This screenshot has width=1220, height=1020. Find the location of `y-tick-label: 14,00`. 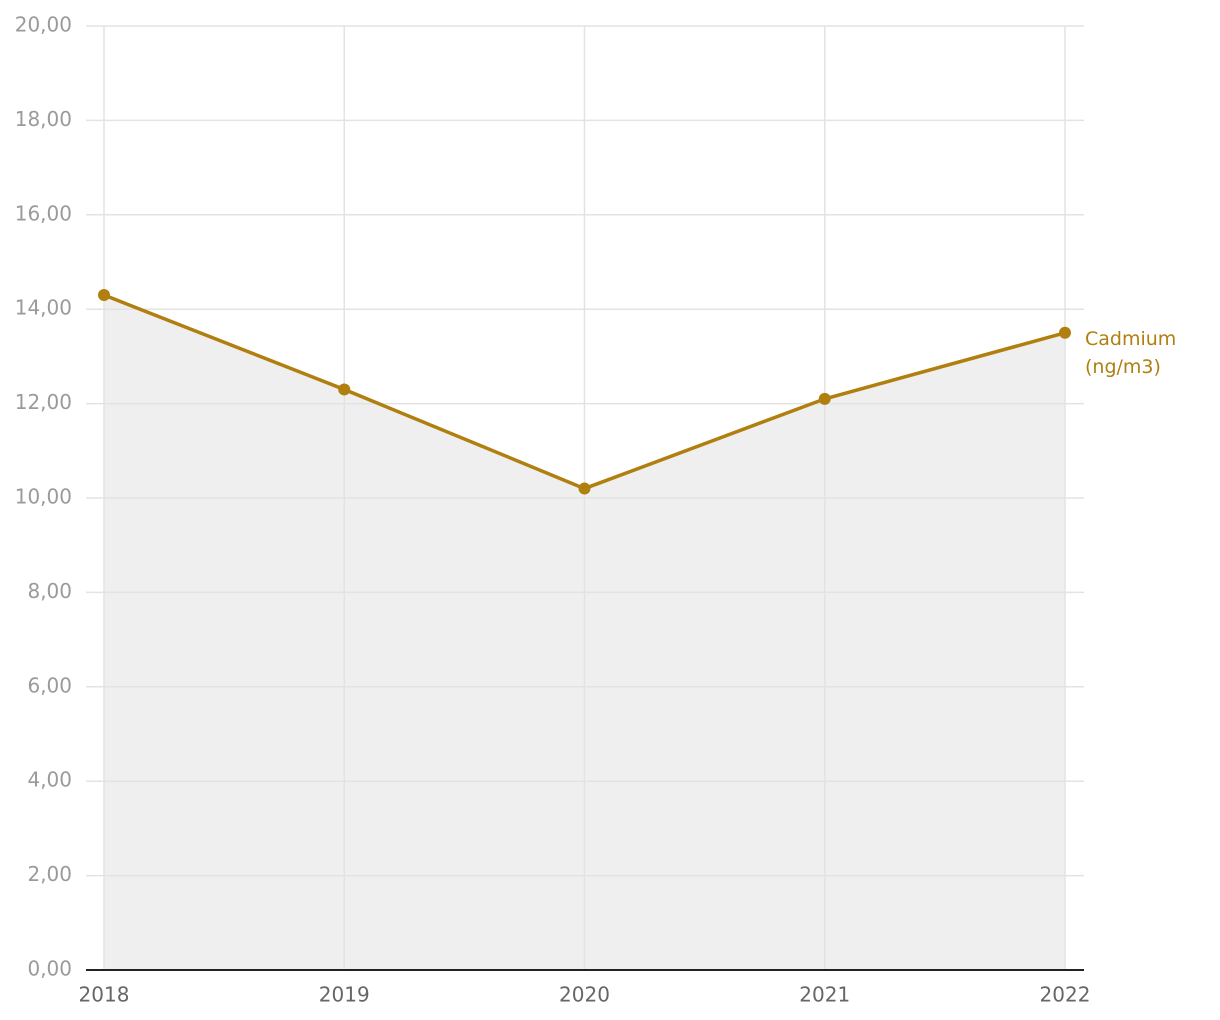

y-tick-label: 14,00 is located at coordinates (43, 308).